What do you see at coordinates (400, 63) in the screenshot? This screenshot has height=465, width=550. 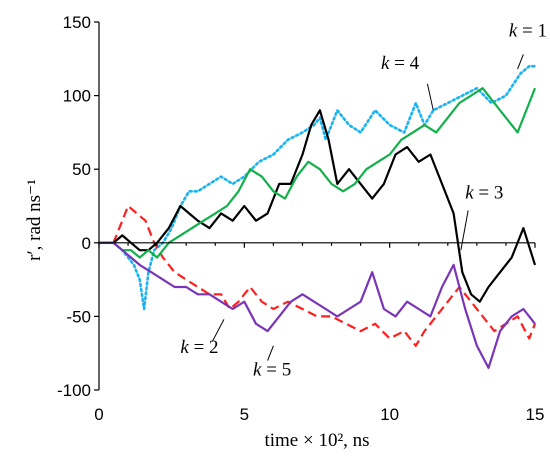 I see `annotation-k4: k = 4` at bounding box center [400, 63].